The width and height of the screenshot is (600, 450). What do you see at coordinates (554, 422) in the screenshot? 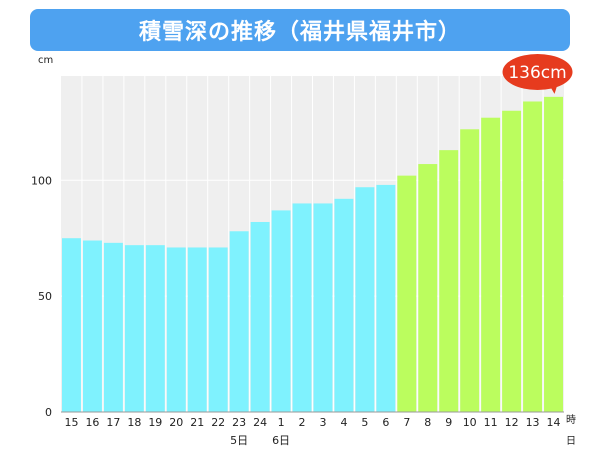
I see `x-tick-label: 14` at bounding box center [554, 422].